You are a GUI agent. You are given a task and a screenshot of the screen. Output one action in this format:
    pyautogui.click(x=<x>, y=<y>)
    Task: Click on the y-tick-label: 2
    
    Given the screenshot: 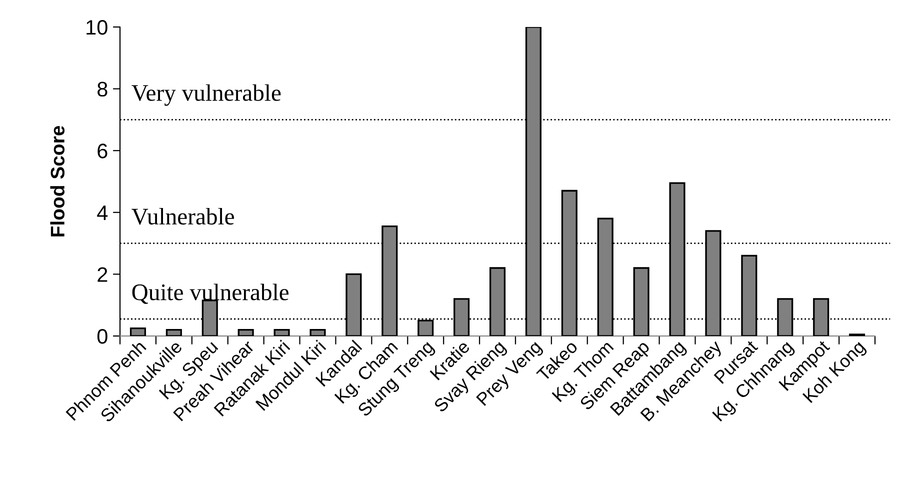 What is the action you would take?
    pyautogui.click(x=103, y=274)
    